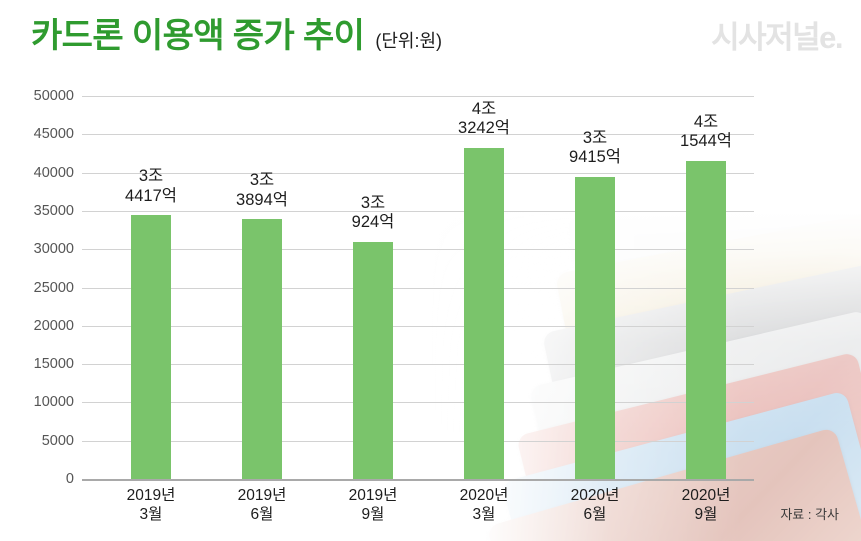 This screenshot has width=861, height=541. I want to click on y-axis-tick-label: 40000, so click(53, 172).